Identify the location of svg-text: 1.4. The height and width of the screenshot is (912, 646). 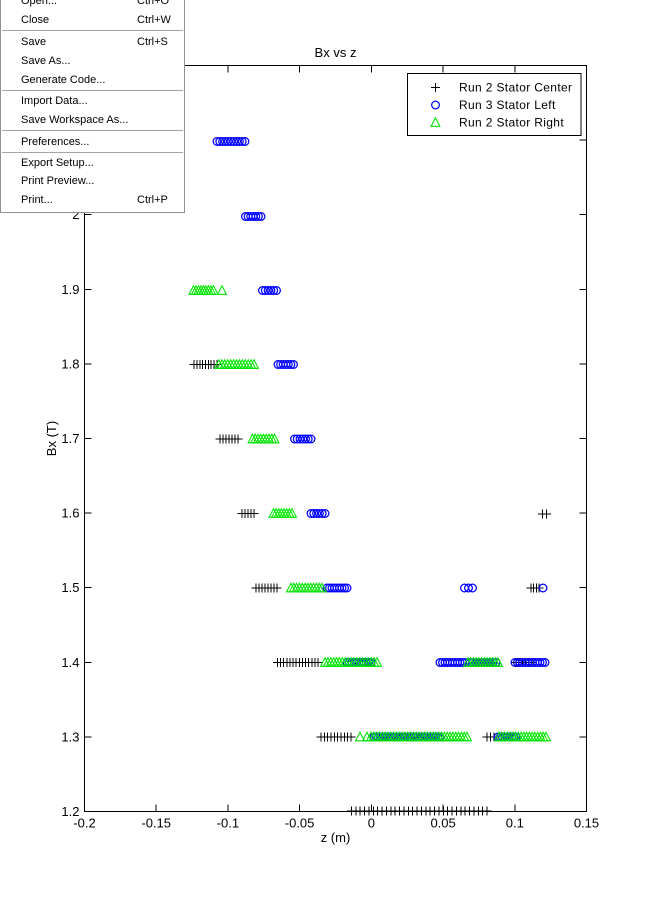
(70, 662).